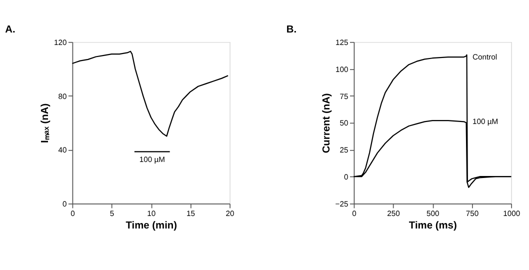 The image size is (529, 270). I want to click on x-tick-label: 5, so click(112, 213).